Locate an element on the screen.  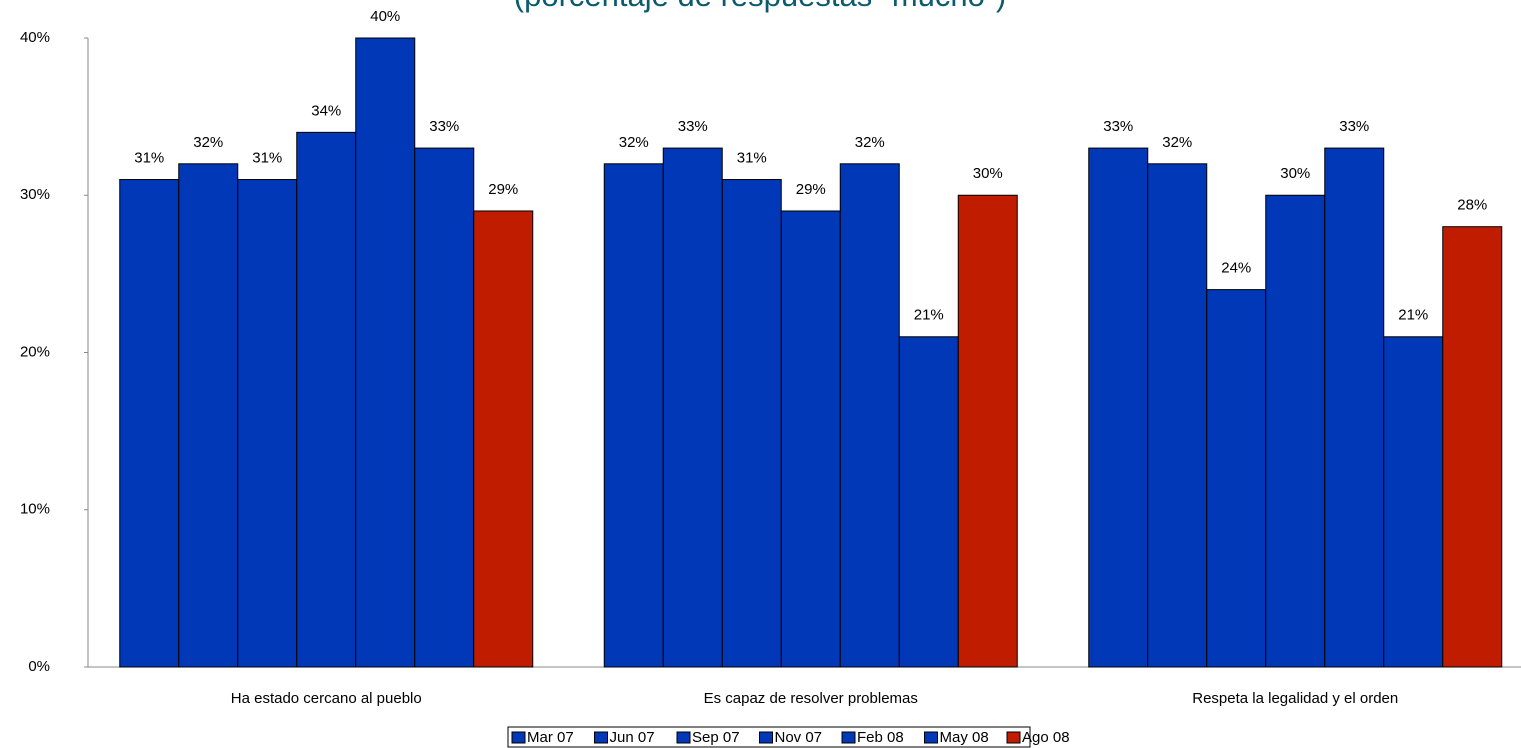
y-tick-label: 40% is located at coordinates (35, 37).